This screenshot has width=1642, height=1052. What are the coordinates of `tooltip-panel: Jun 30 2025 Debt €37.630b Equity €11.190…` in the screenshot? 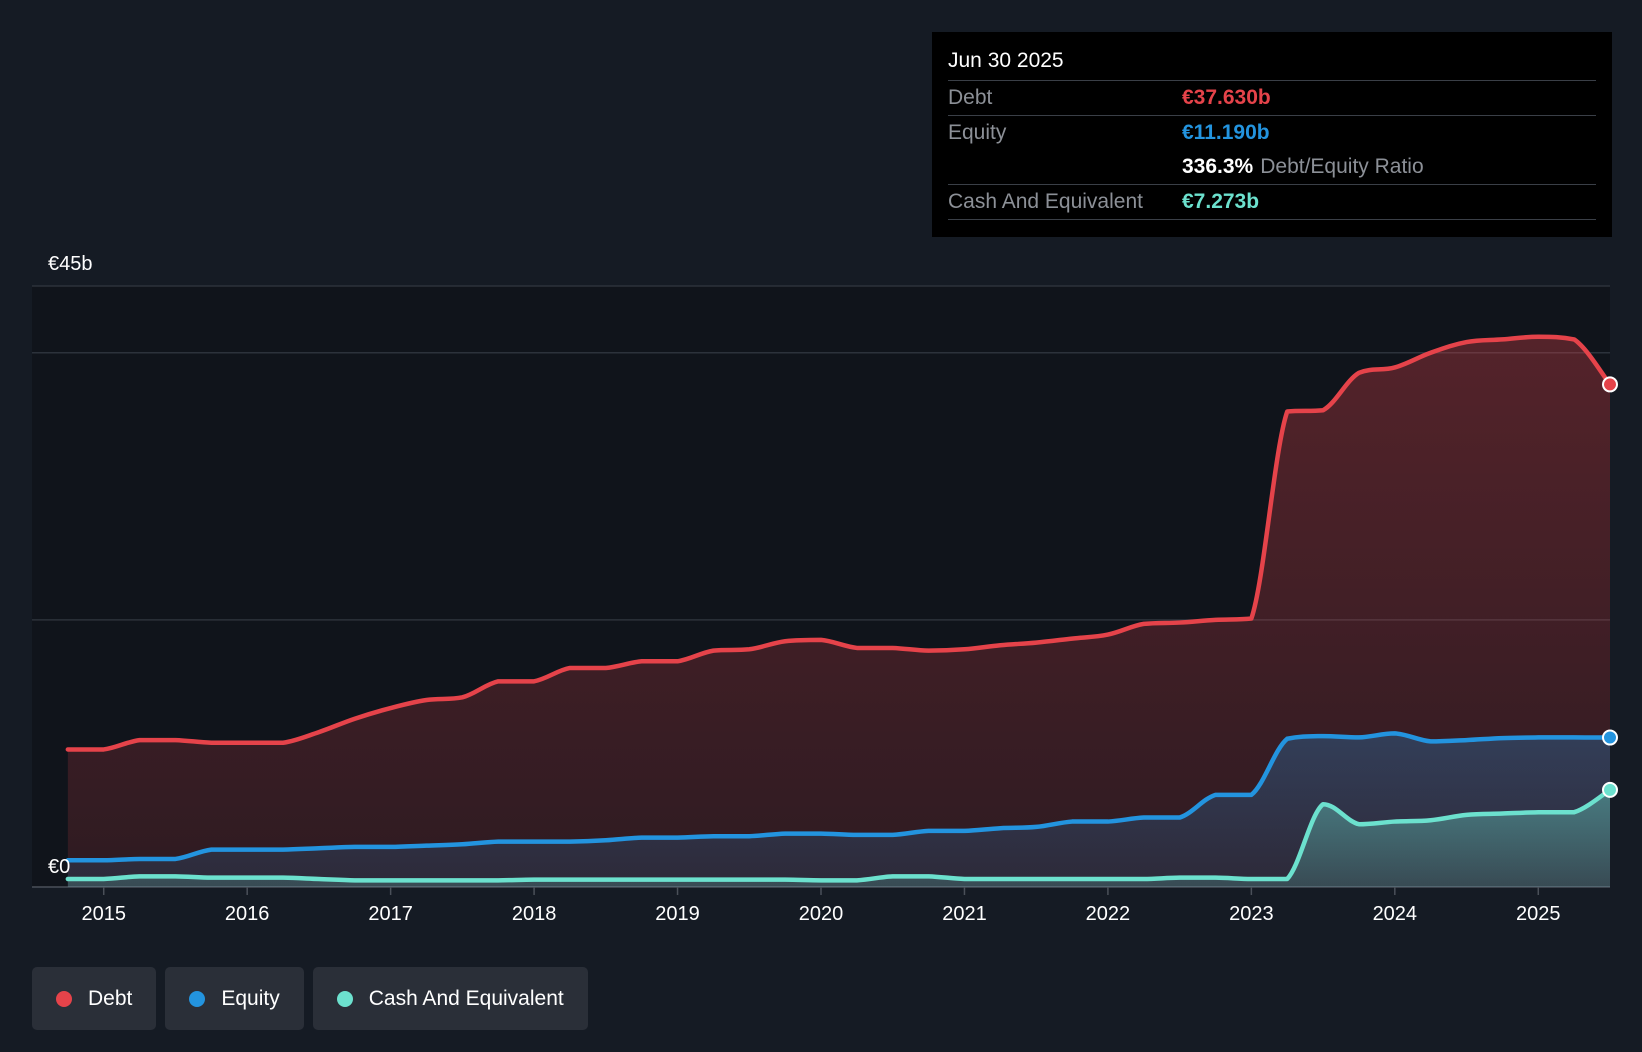 It's located at (1272, 134).